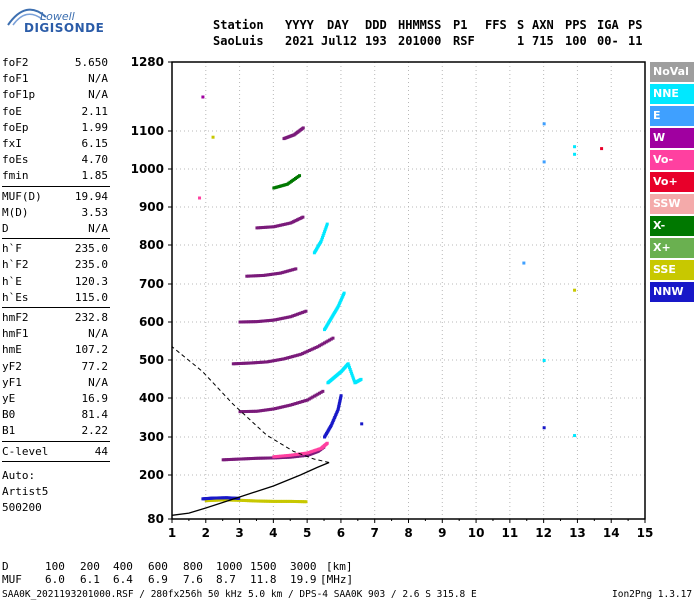  Describe the element at coordinates (339, 41) in the screenshot. I see `header-value: Jul12` at that location.